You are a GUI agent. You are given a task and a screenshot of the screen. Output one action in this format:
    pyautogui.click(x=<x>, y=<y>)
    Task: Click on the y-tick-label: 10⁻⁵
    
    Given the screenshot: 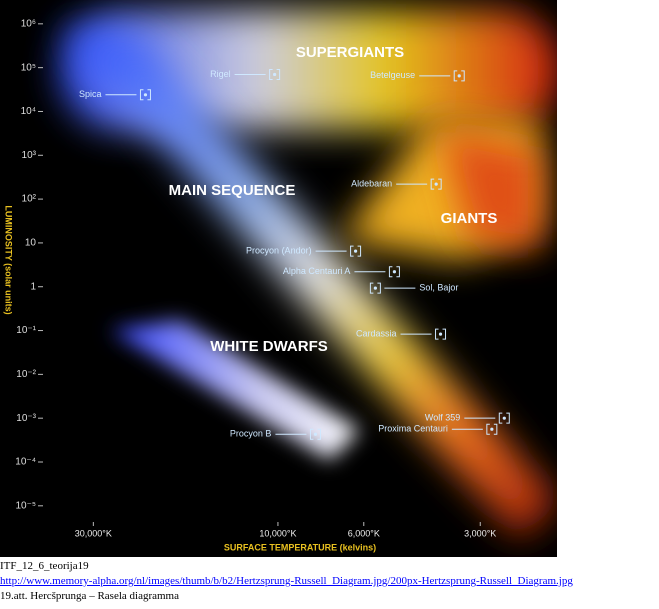 What is the action you would take?
    pyautogui.click(x=25, y=505)
    